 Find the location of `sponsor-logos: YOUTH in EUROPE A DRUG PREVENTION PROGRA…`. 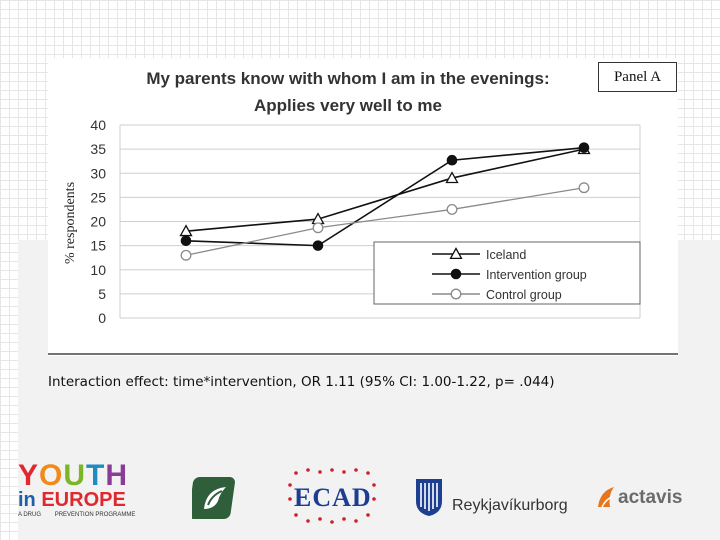

sponsor-logos: YOUTH in EUROPE A DRUG PREVENTION PROGRA… is located at coordinates (369, 495).